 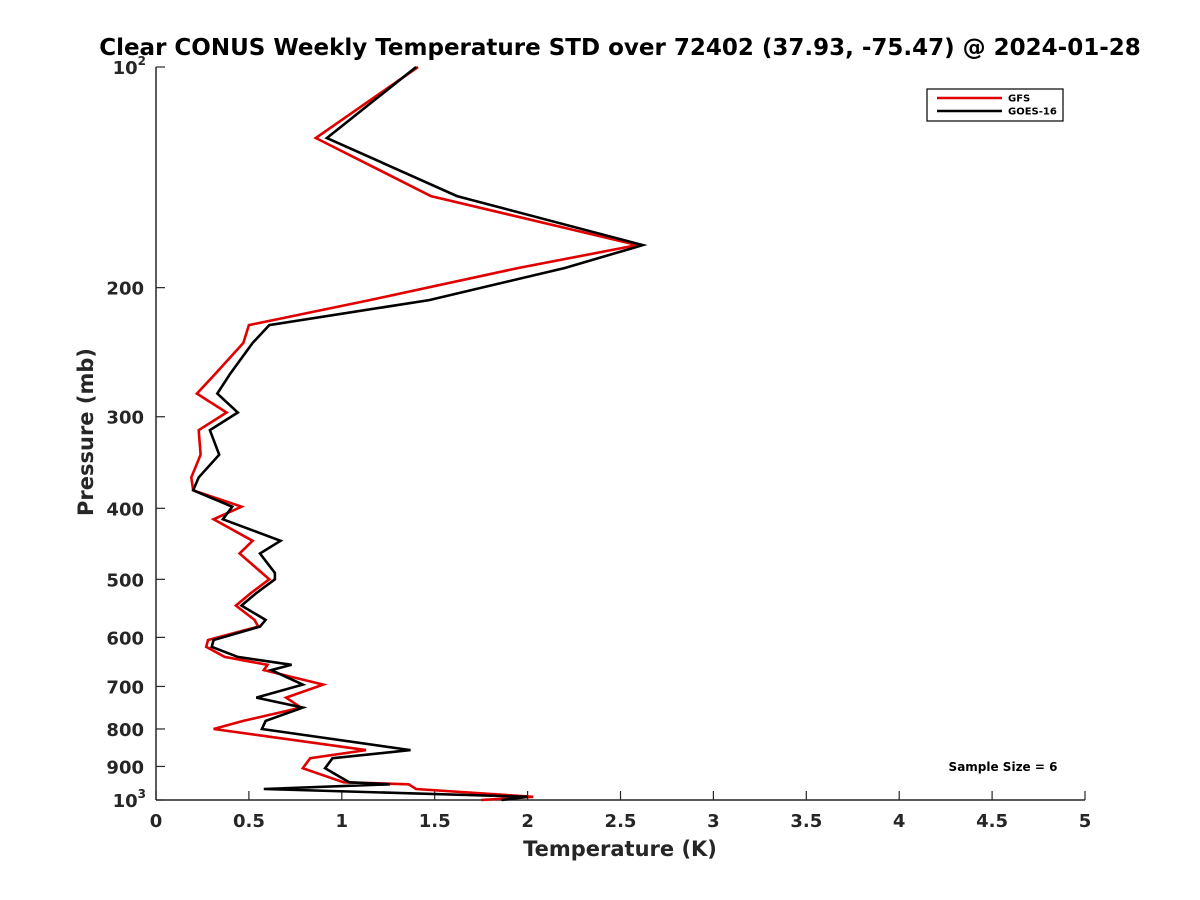 I want to click on x-tick-label: 3, so click(x=713, y=821).